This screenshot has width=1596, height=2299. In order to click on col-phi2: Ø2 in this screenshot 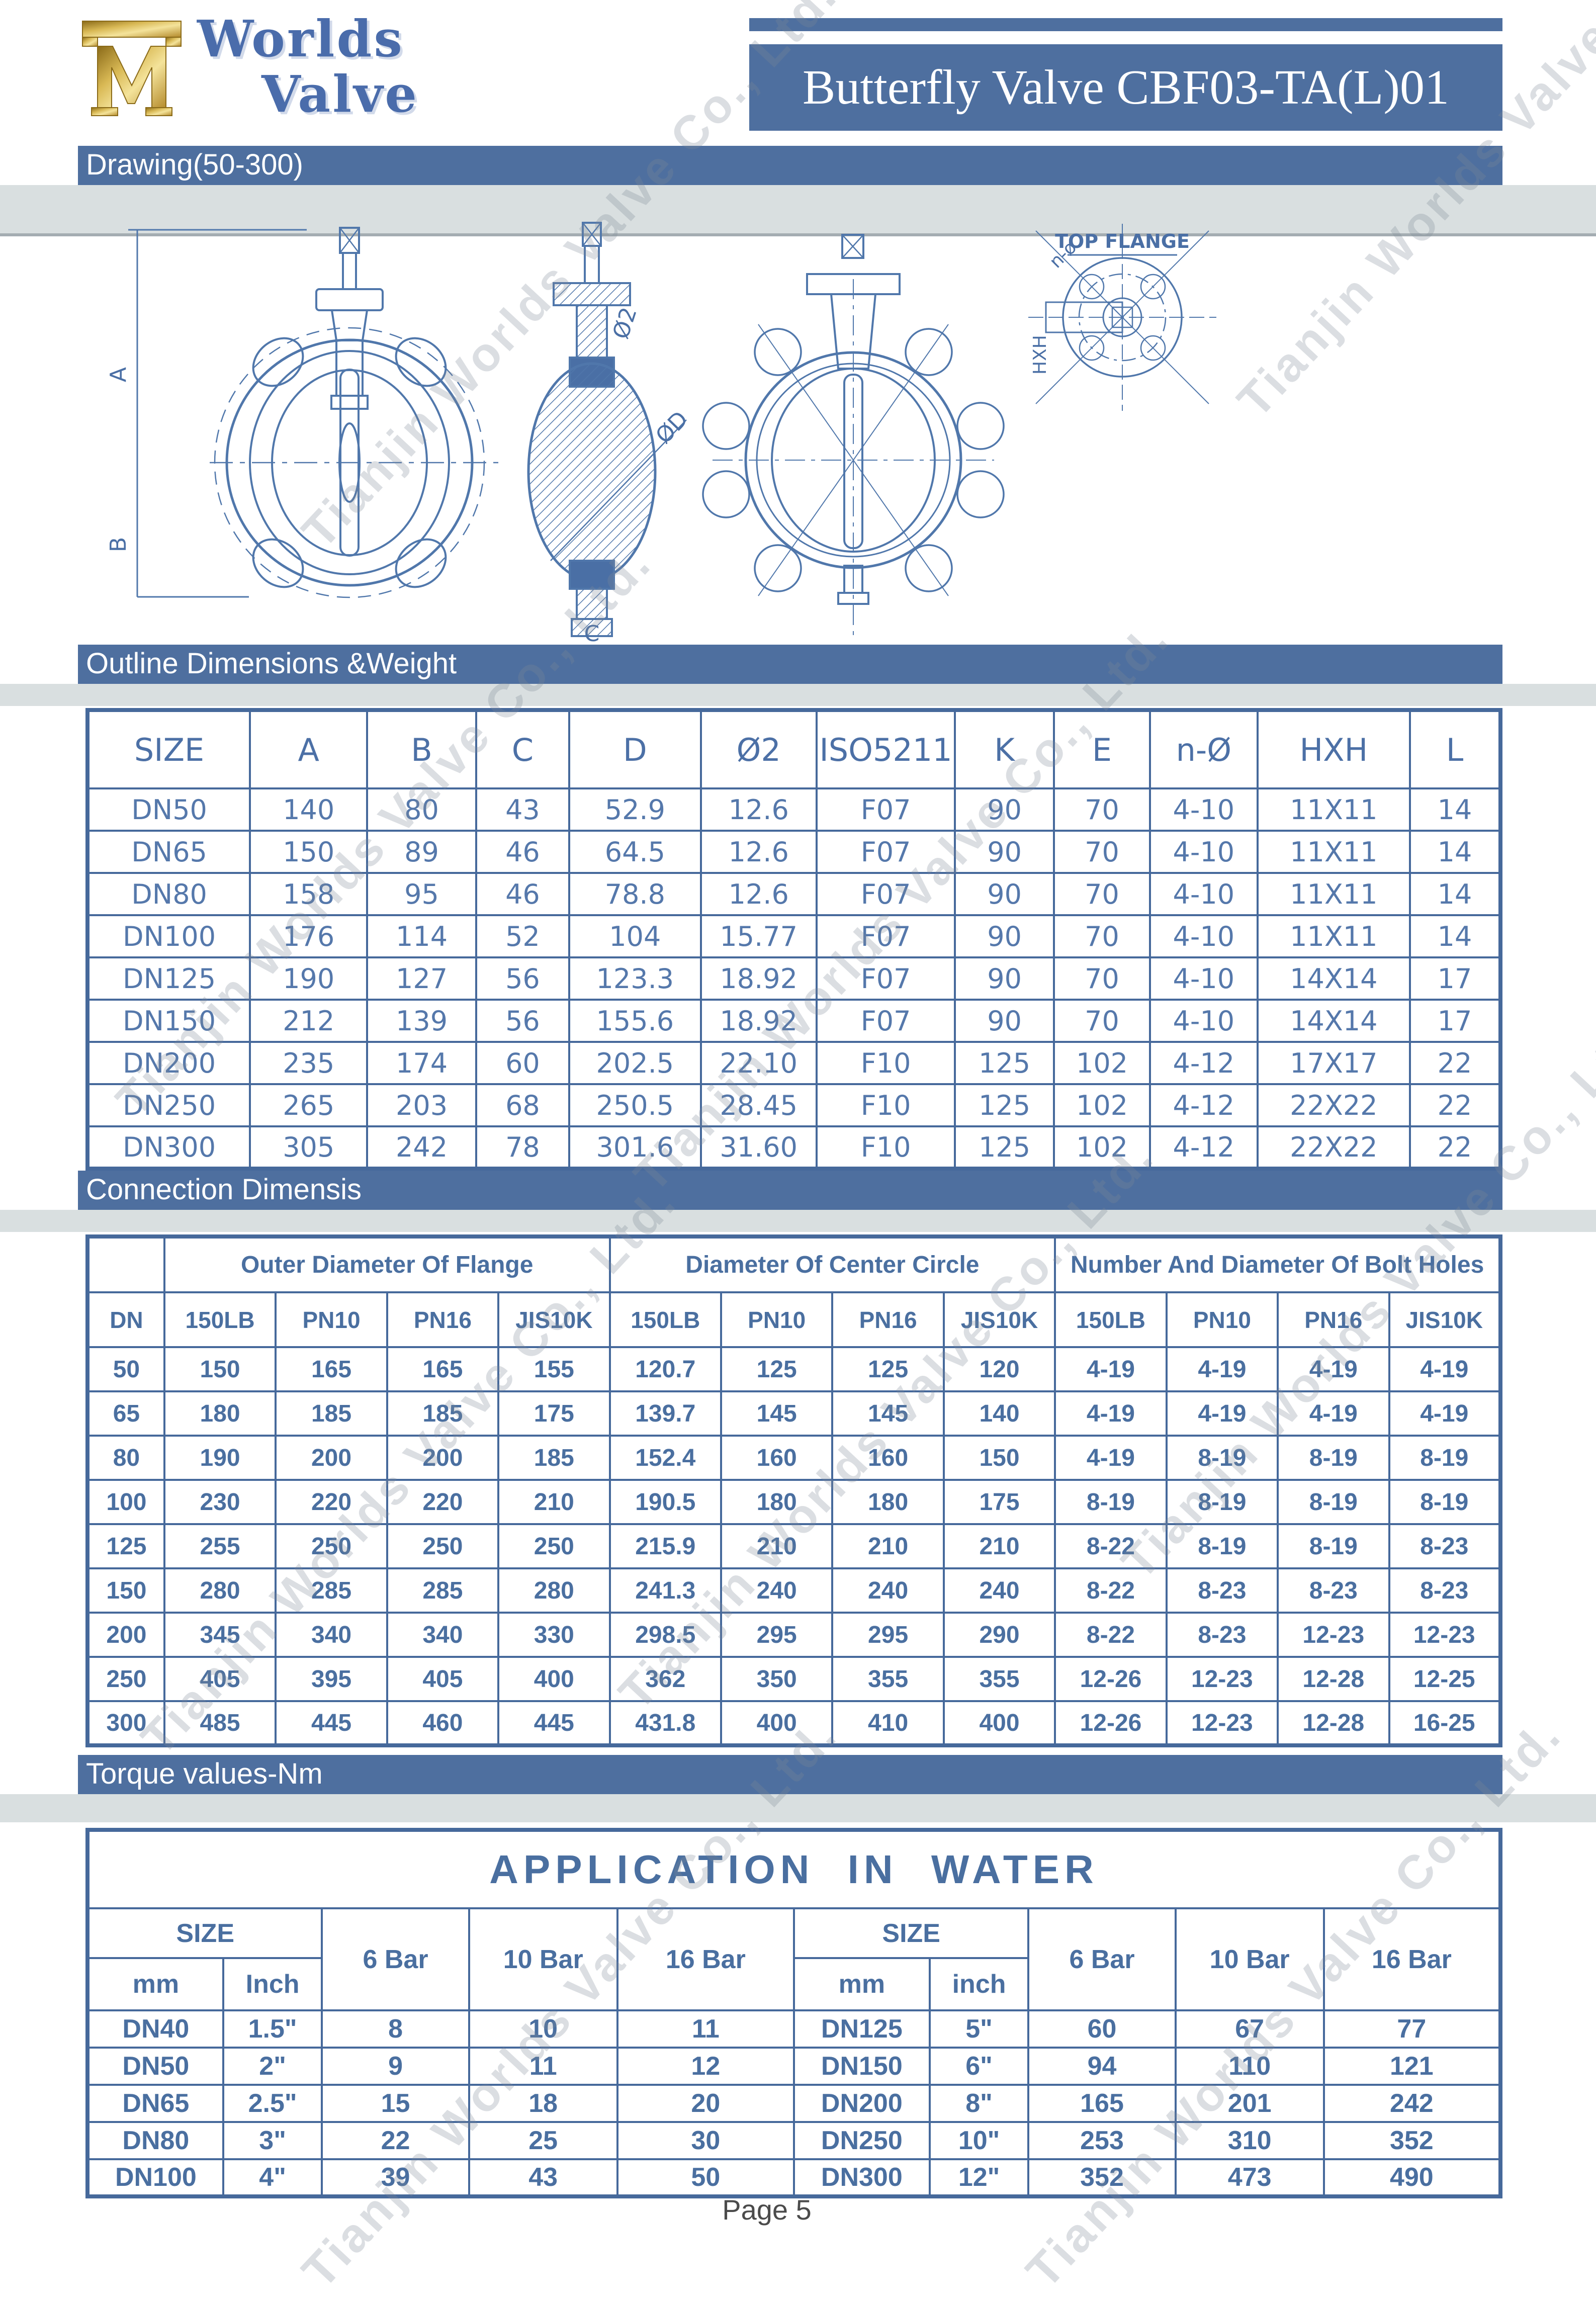, I will do `click(759, 749)`.